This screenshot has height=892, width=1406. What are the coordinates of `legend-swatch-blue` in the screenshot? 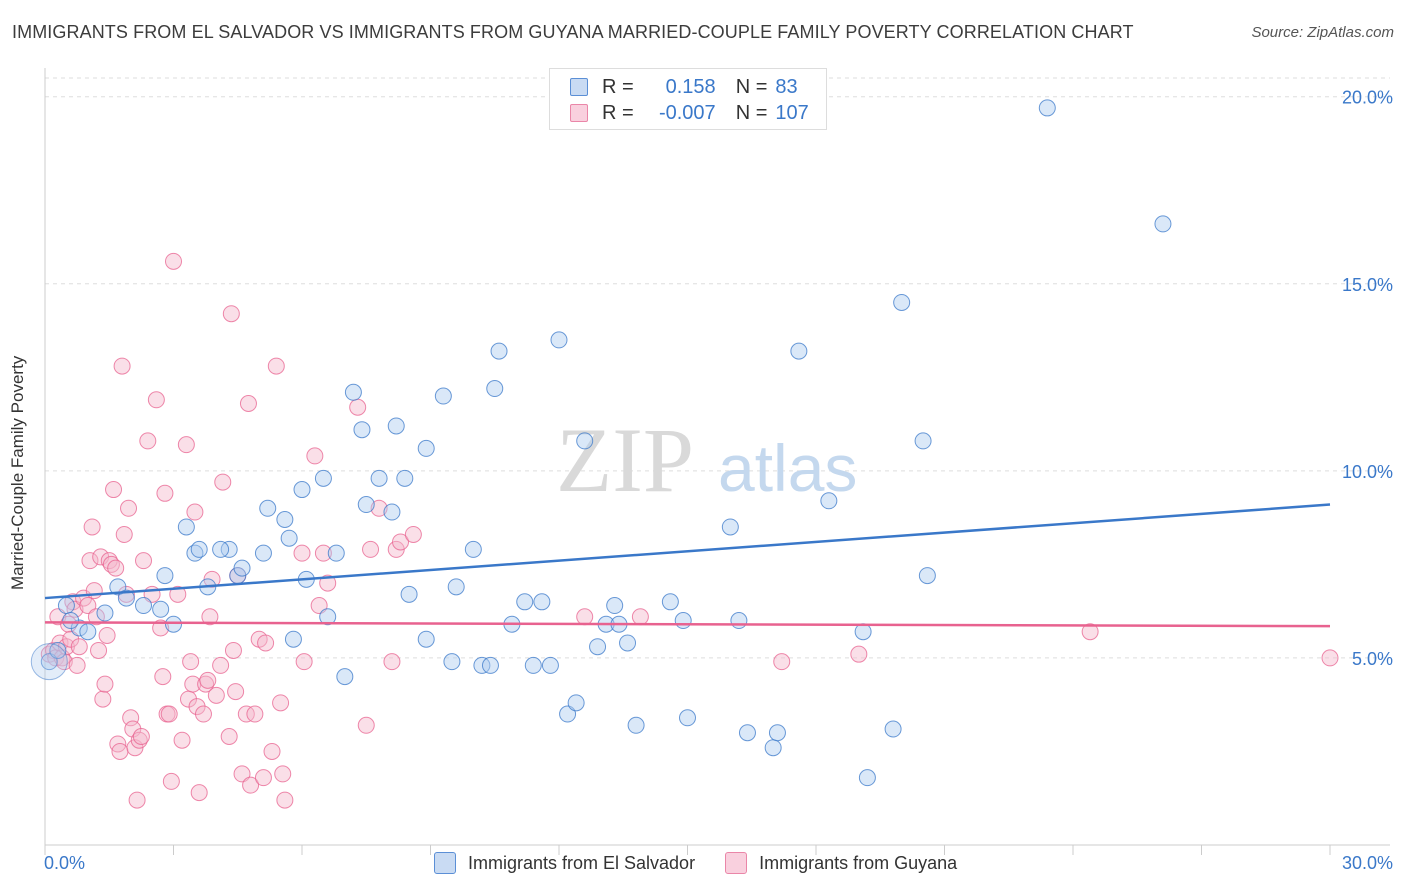 It's located at (445, 863).